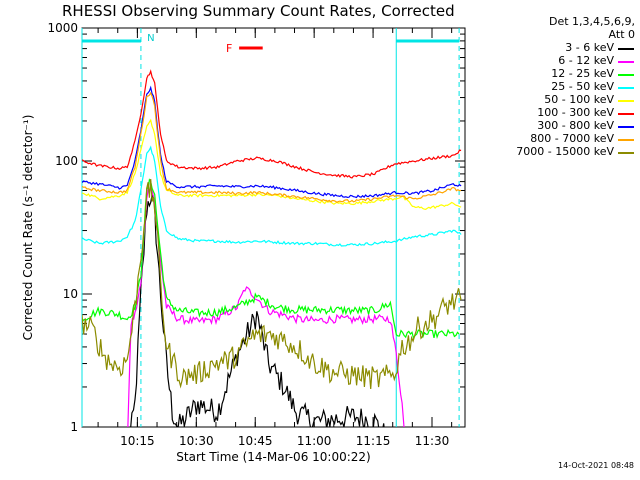  I want to click on x-tick-label: 10:30, so click(196, 441).